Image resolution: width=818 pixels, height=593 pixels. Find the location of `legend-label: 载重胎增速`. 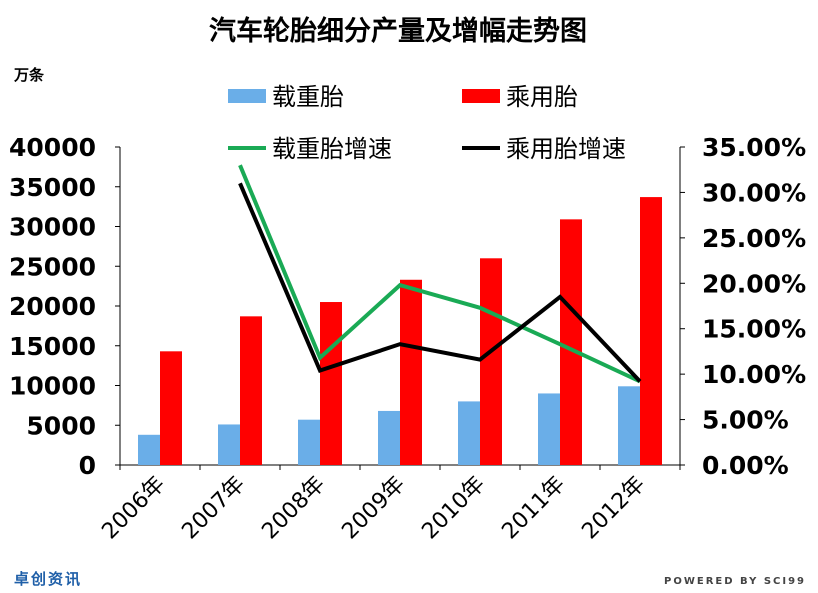

legend-label: 载重胎增速 is located at coordinates (332, 149).